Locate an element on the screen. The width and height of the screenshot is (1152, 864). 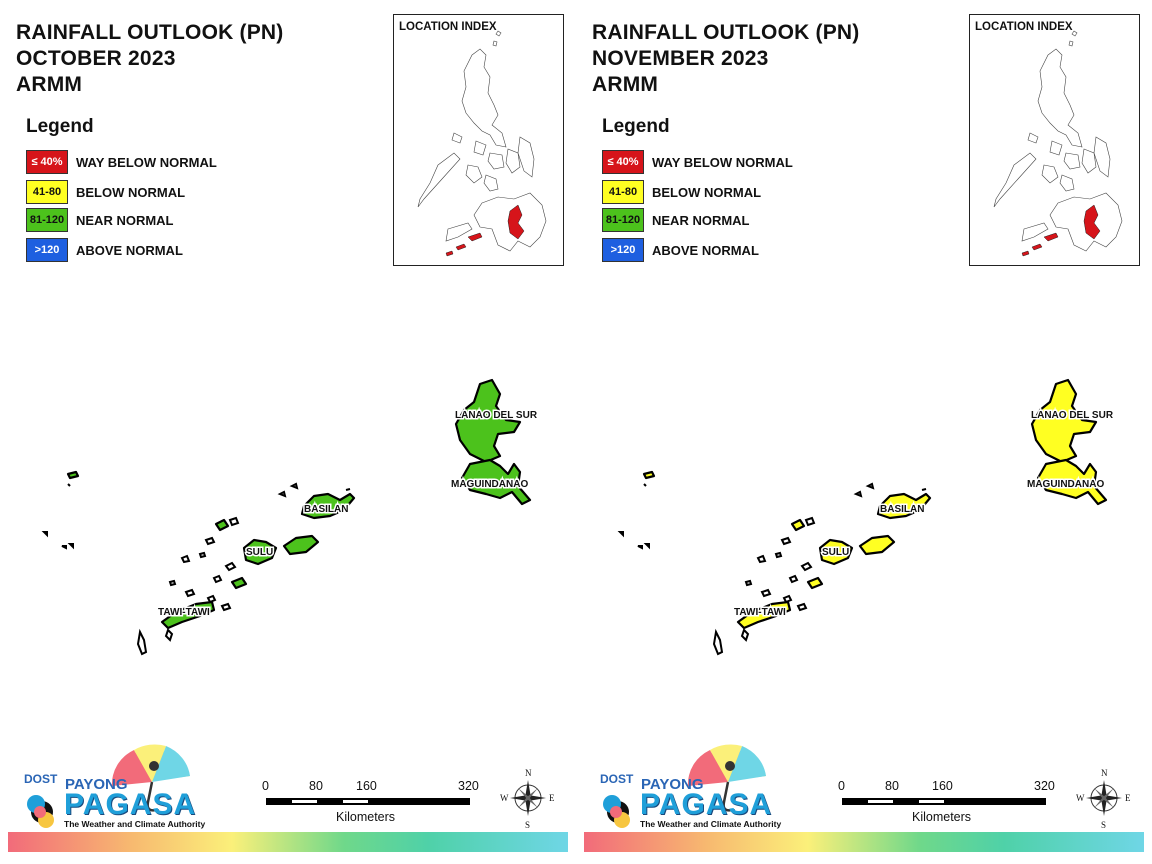
label-basilan: BASILAN is located at coordinates (902, 509).